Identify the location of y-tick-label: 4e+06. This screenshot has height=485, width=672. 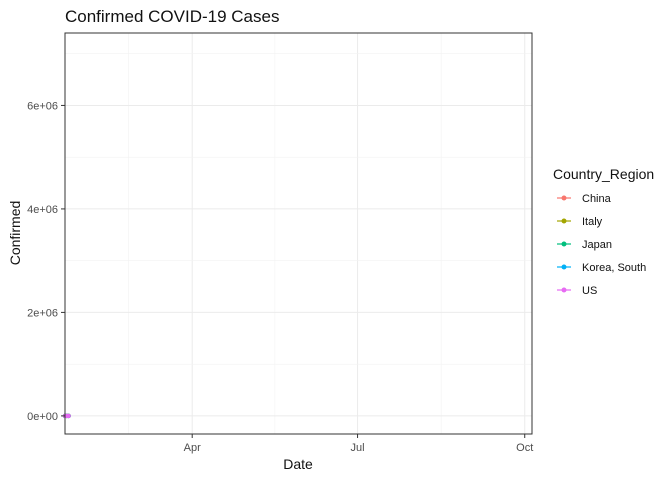
(42, 210).